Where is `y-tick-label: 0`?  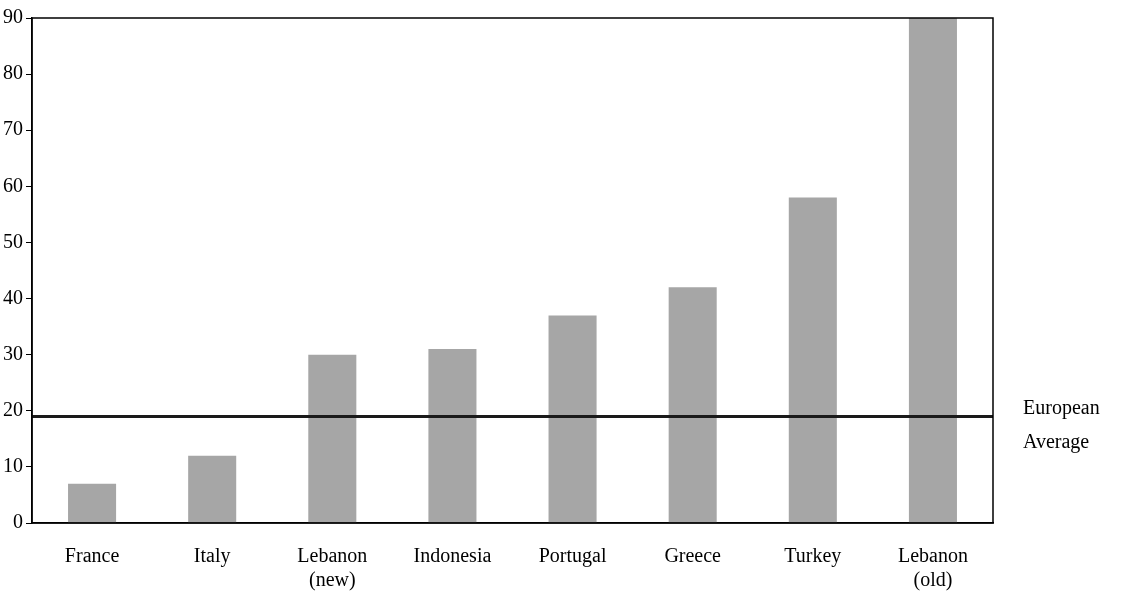 y-tick-label: 0 is located at coordinates (18, 521).